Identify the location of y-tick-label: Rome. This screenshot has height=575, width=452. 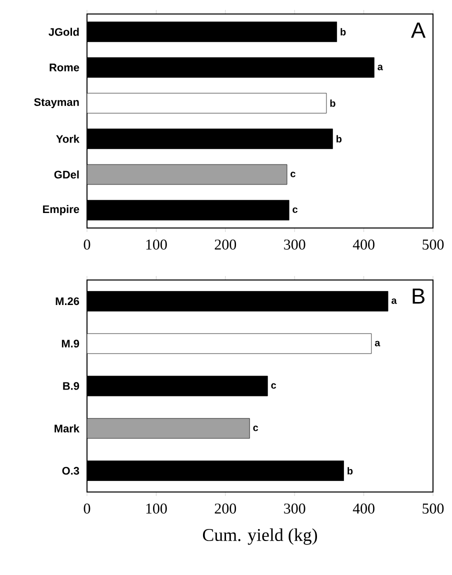
(65, 68).